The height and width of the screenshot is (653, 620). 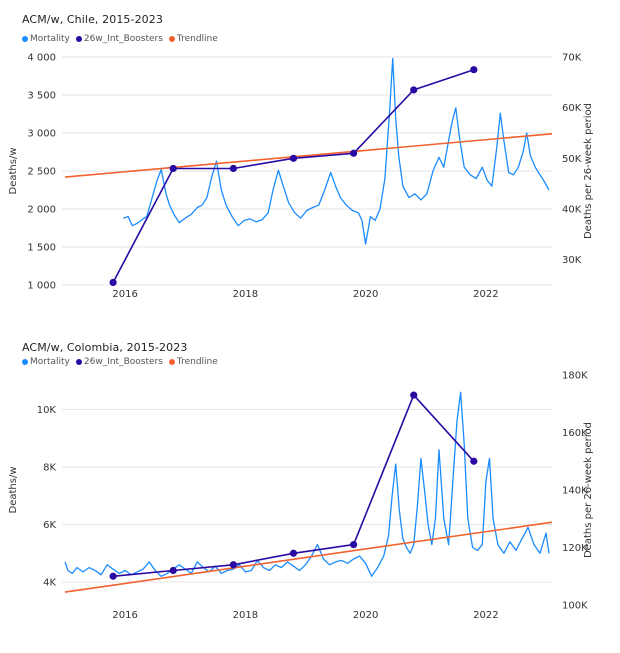 What do you see at coordinates (41, 58) in the screenshot?
I see `y-tick-label: 4 000` at bounding box center [41, 58].